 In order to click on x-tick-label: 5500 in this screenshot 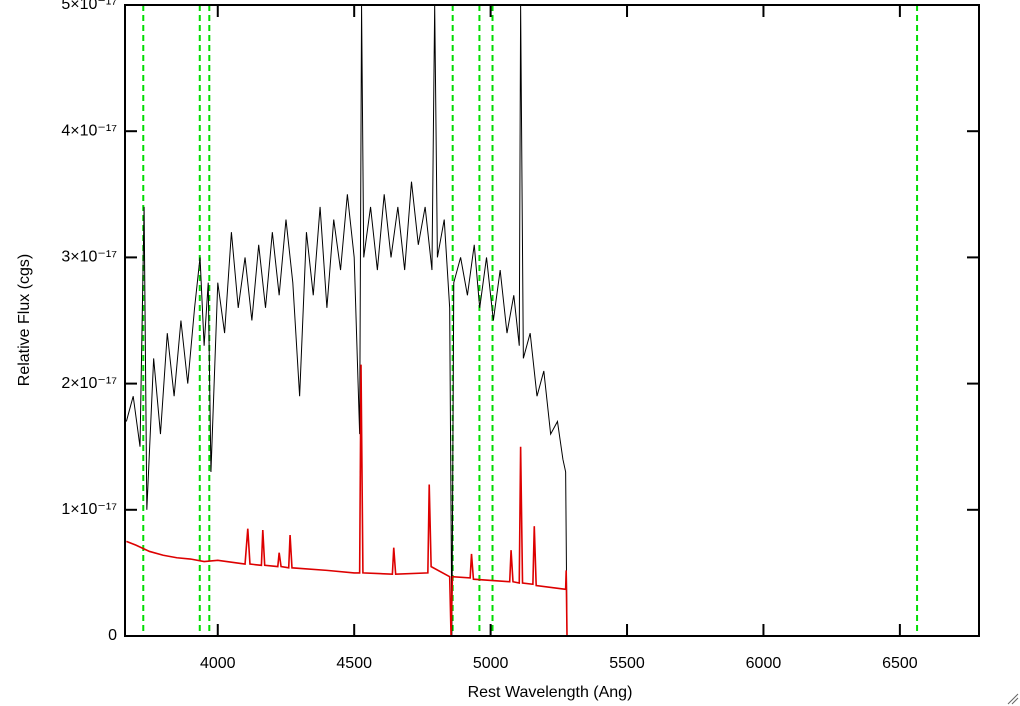, I will do `click(627, 663)`.